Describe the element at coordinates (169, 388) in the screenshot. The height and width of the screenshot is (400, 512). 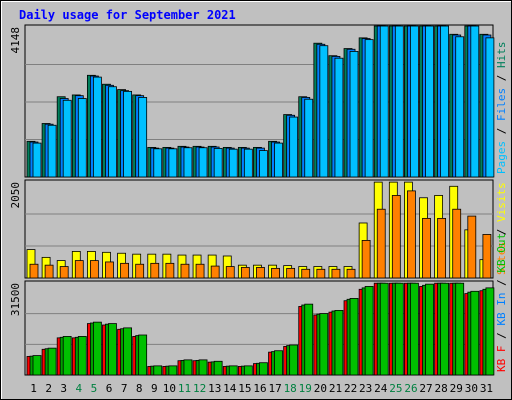
I see `x-day-label: 10` at that location.